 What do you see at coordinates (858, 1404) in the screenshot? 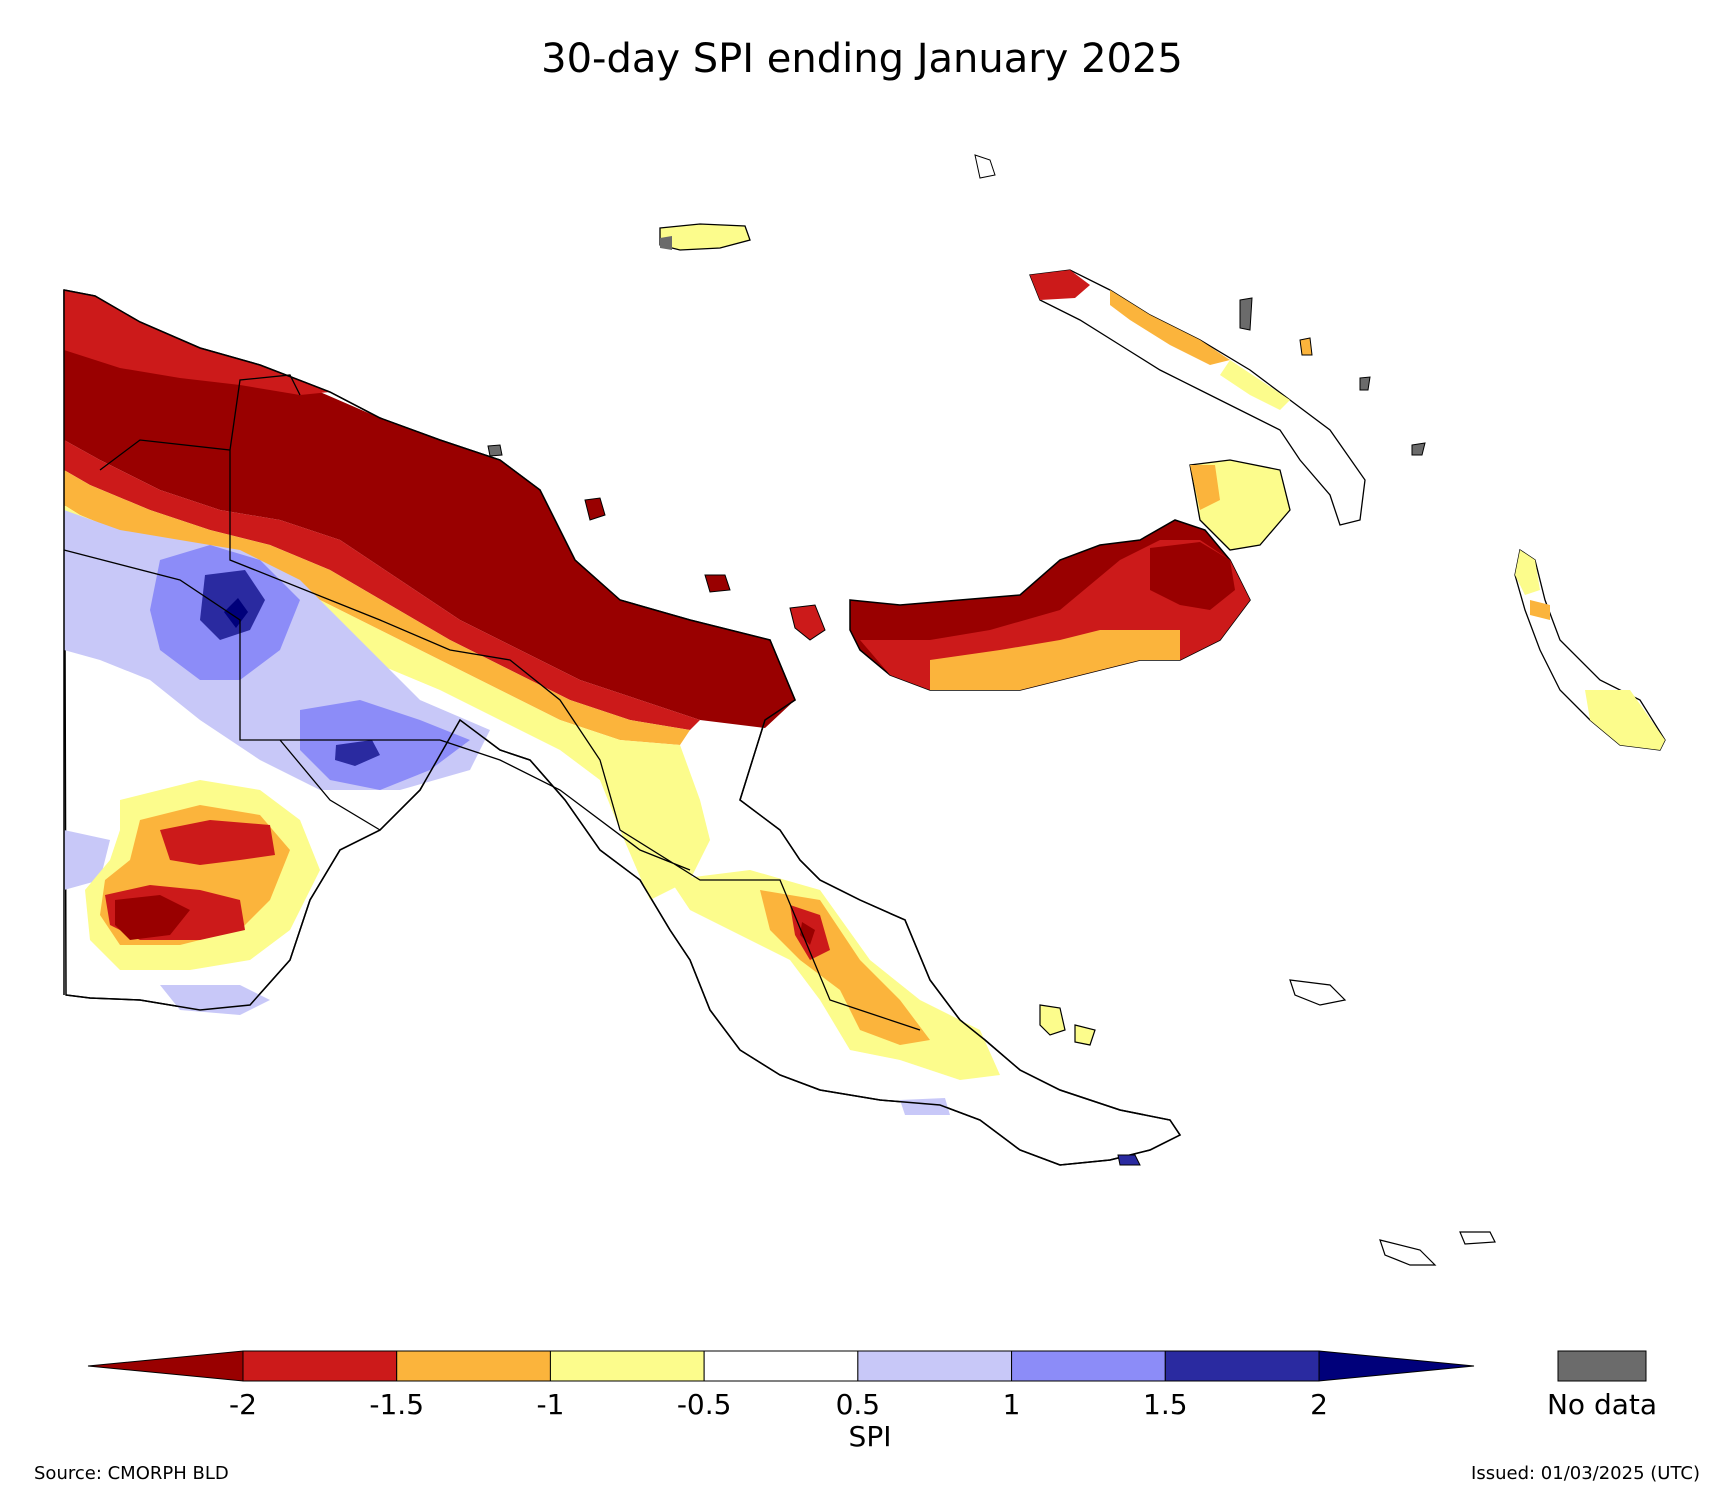
I see `colorbar-tick-label: 0.5` at bounding box center [858, 1404].